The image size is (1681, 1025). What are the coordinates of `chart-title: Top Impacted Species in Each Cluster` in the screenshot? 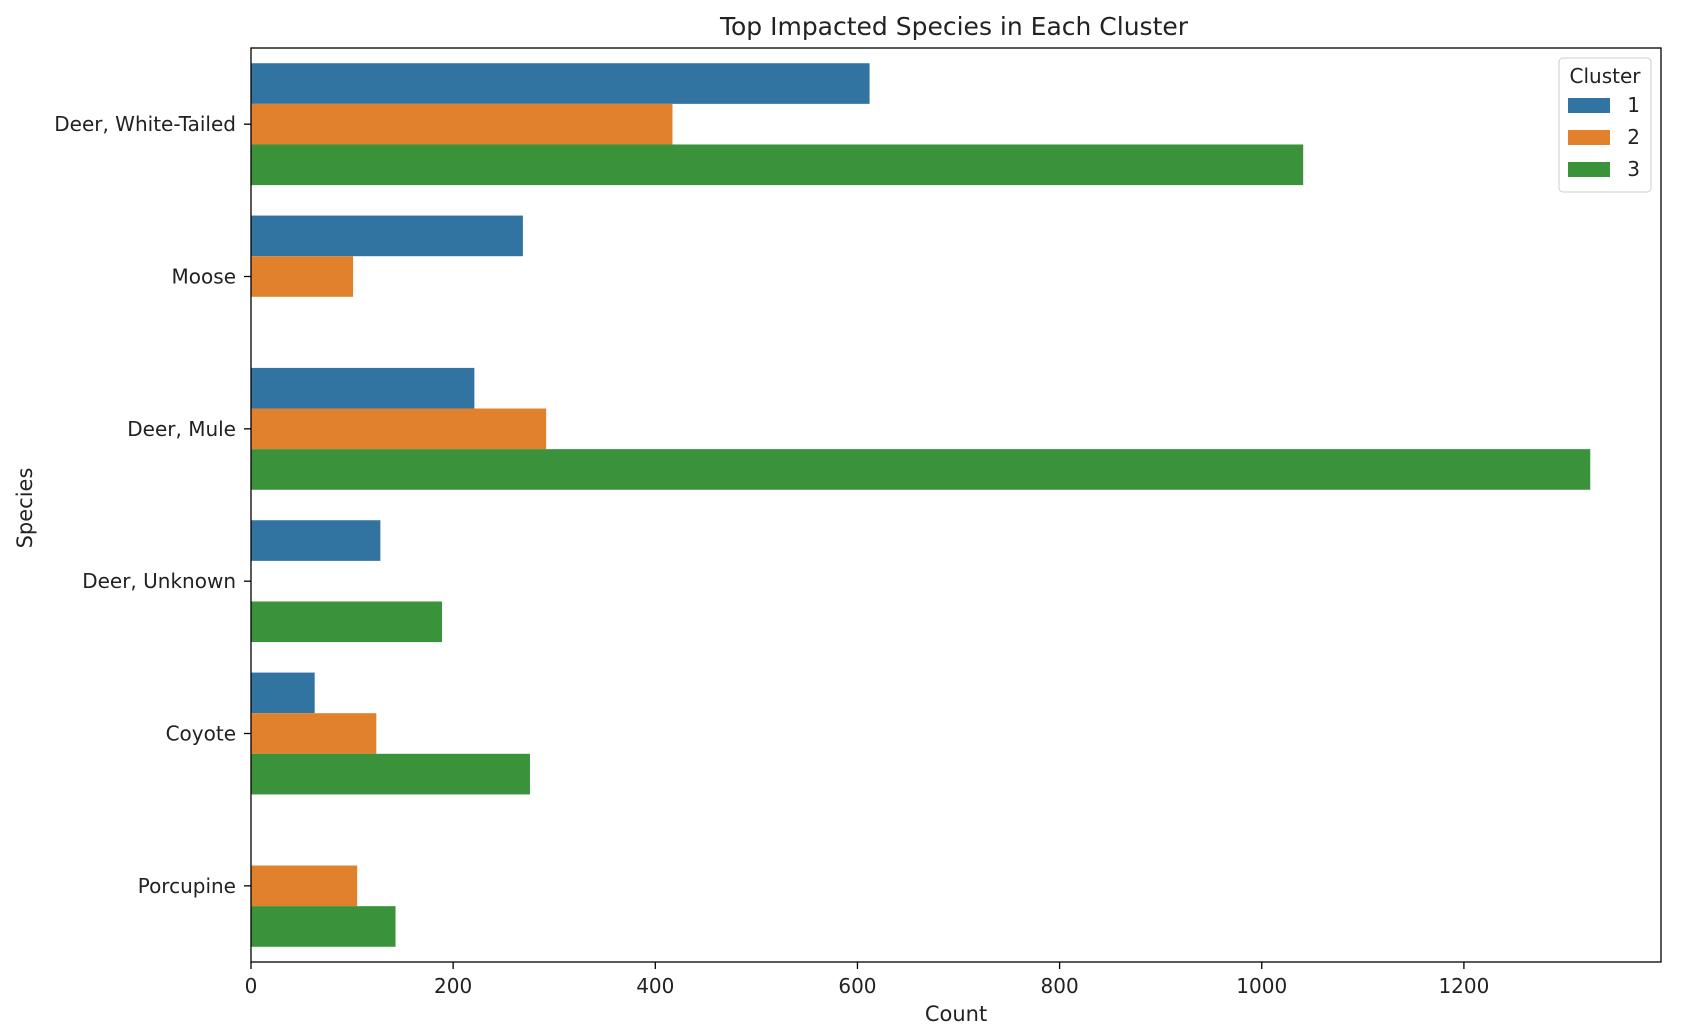 It's located at (954, 26).